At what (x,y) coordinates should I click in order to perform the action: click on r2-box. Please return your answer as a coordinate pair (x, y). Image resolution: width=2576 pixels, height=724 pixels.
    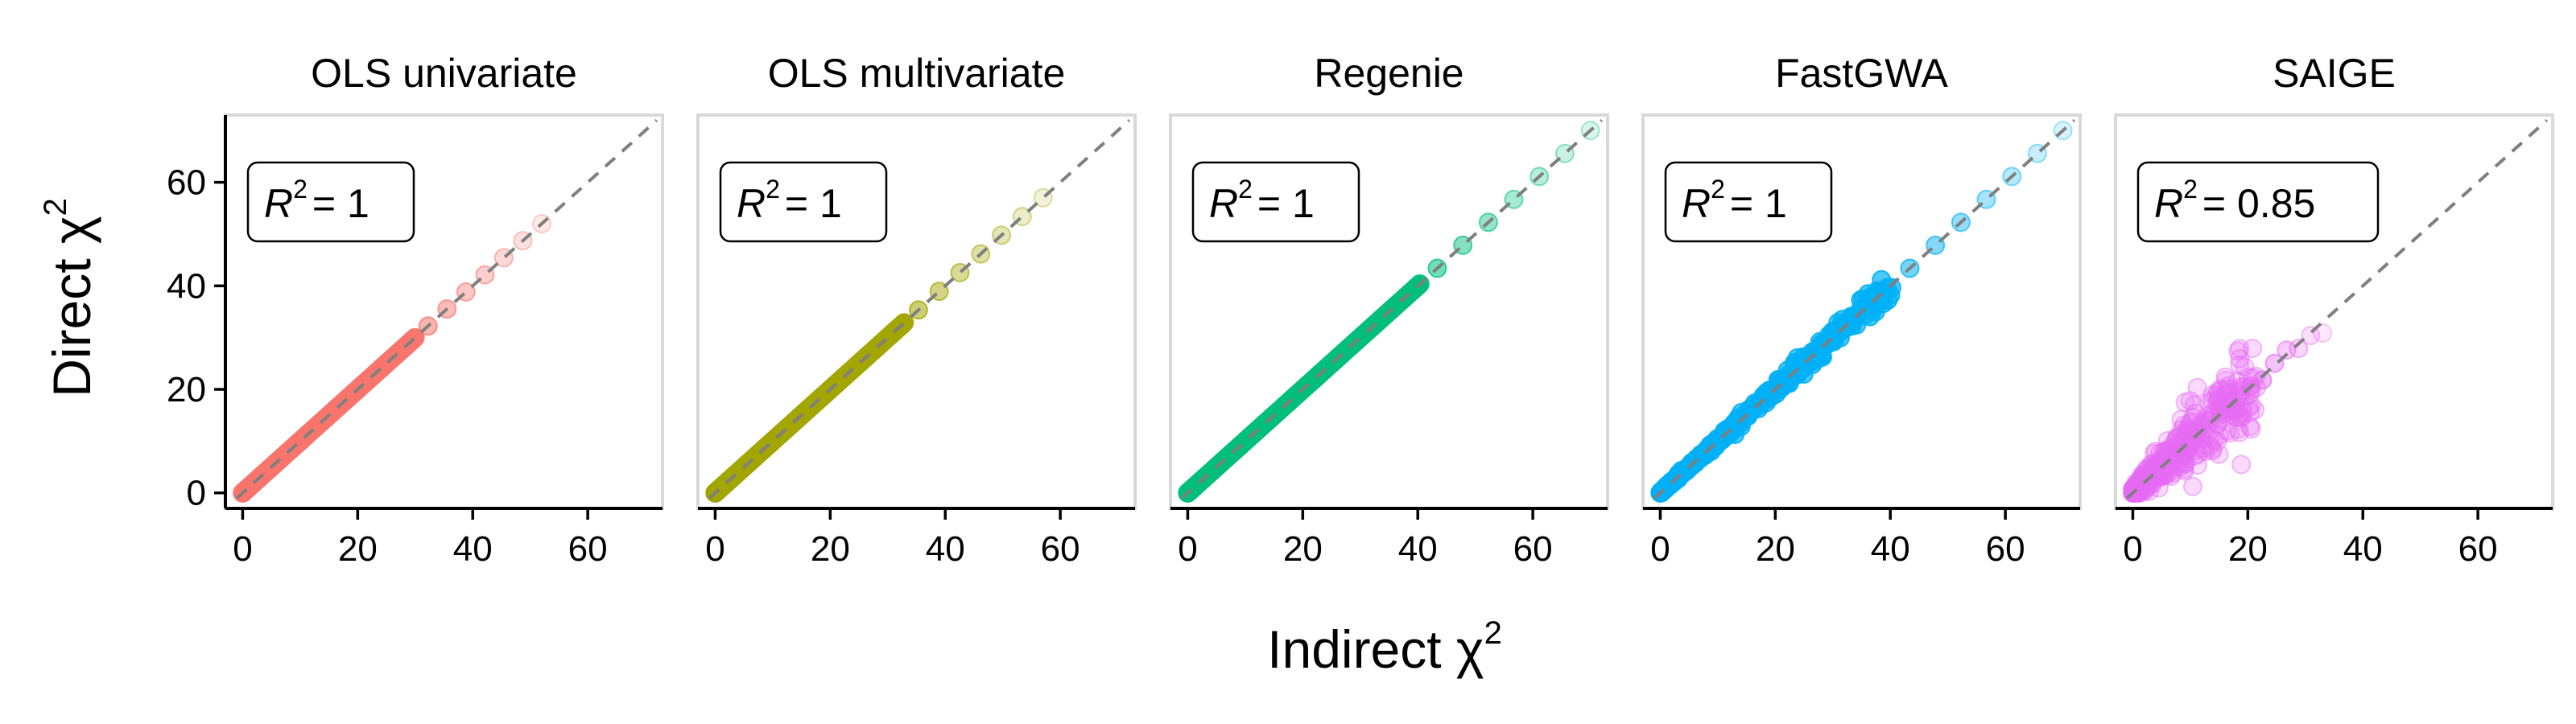
    Looking at the image, I should click on (330, 202).